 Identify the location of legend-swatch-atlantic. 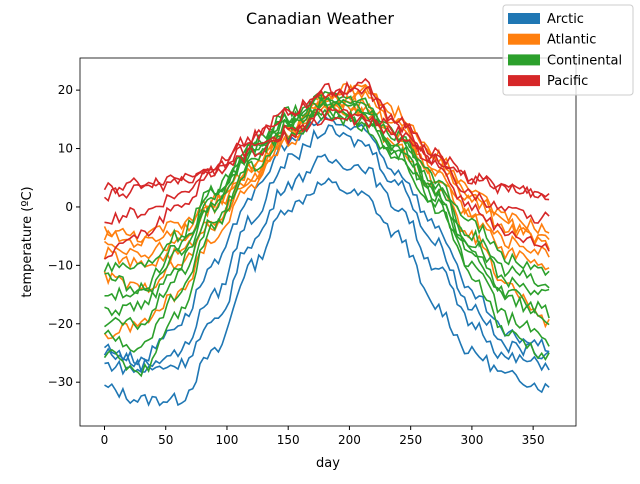
(524, 39).